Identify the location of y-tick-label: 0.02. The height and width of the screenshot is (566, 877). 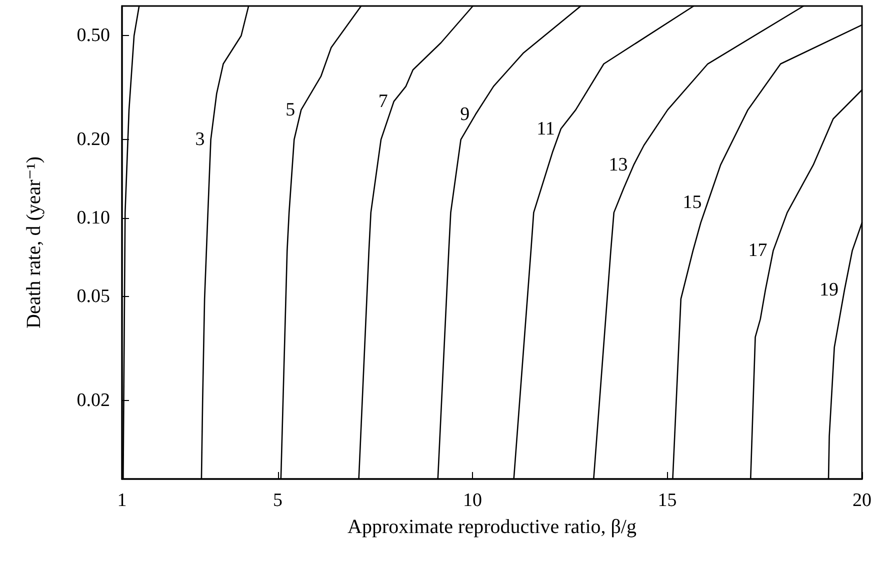
(93, 400).